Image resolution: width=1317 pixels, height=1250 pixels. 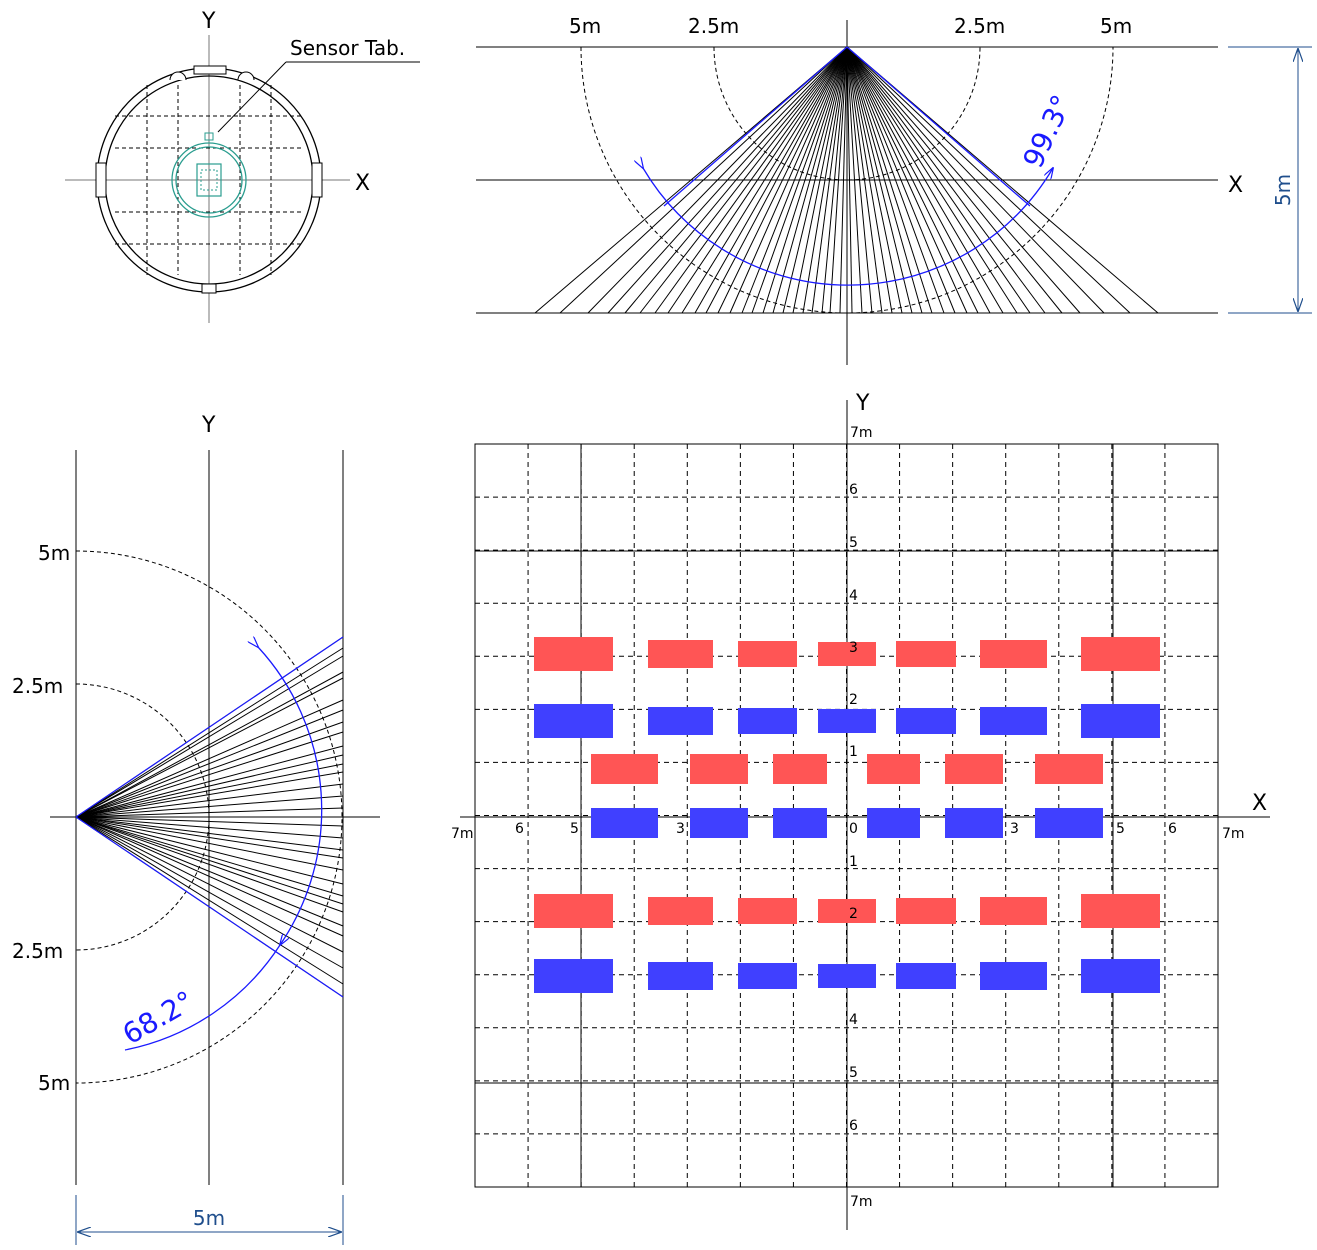 I want to click on floor-y-tick-1-top: 1, so click(x=853, y=752).